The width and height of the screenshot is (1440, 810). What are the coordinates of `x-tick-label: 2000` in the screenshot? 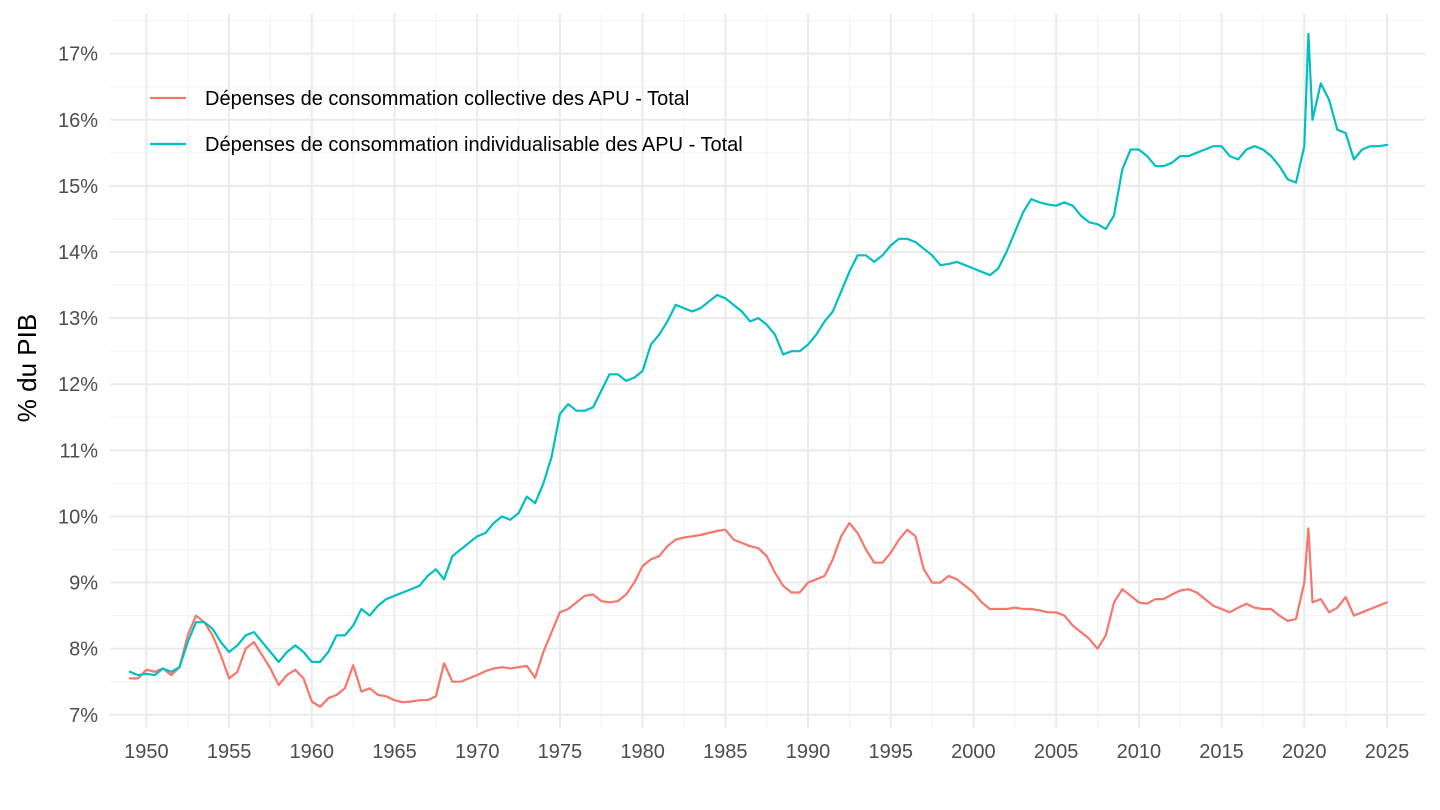 It's located at (973, 752).